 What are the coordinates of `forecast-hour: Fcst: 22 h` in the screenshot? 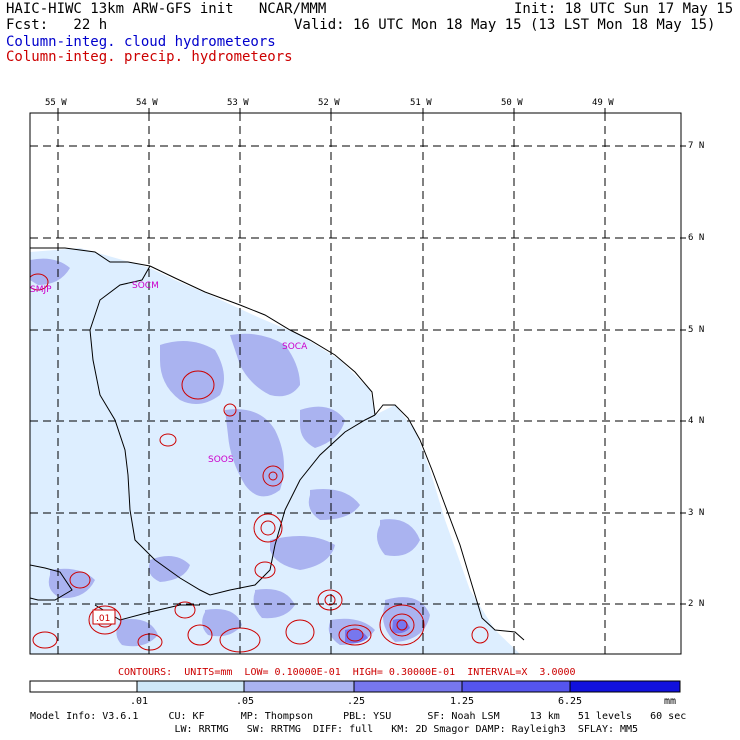 It's located at (57, 25).